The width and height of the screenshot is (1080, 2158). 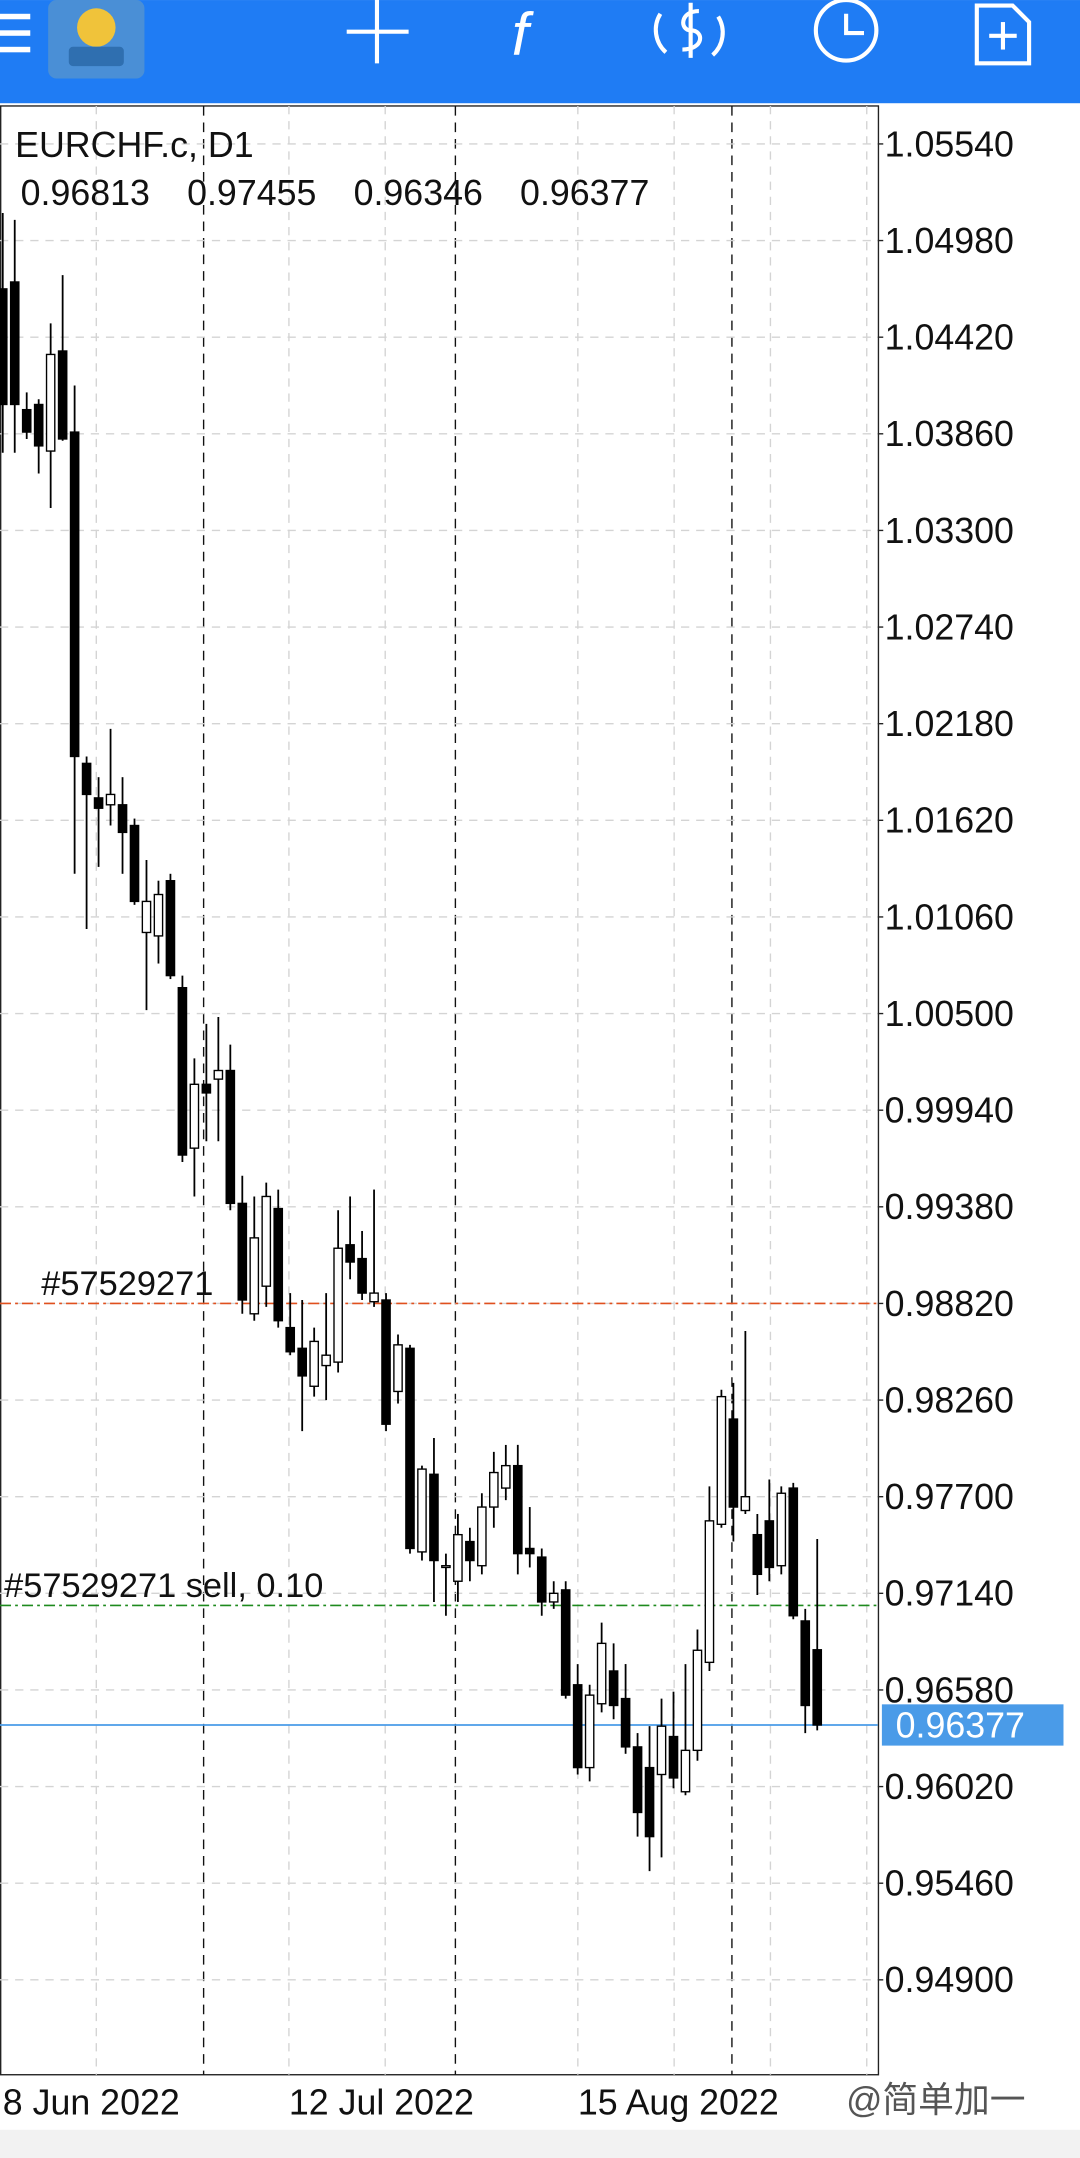 What do you see at coordinates (377, 32) in the screenshot?
I see `crosshair-button` at bounding box center [377, 32].